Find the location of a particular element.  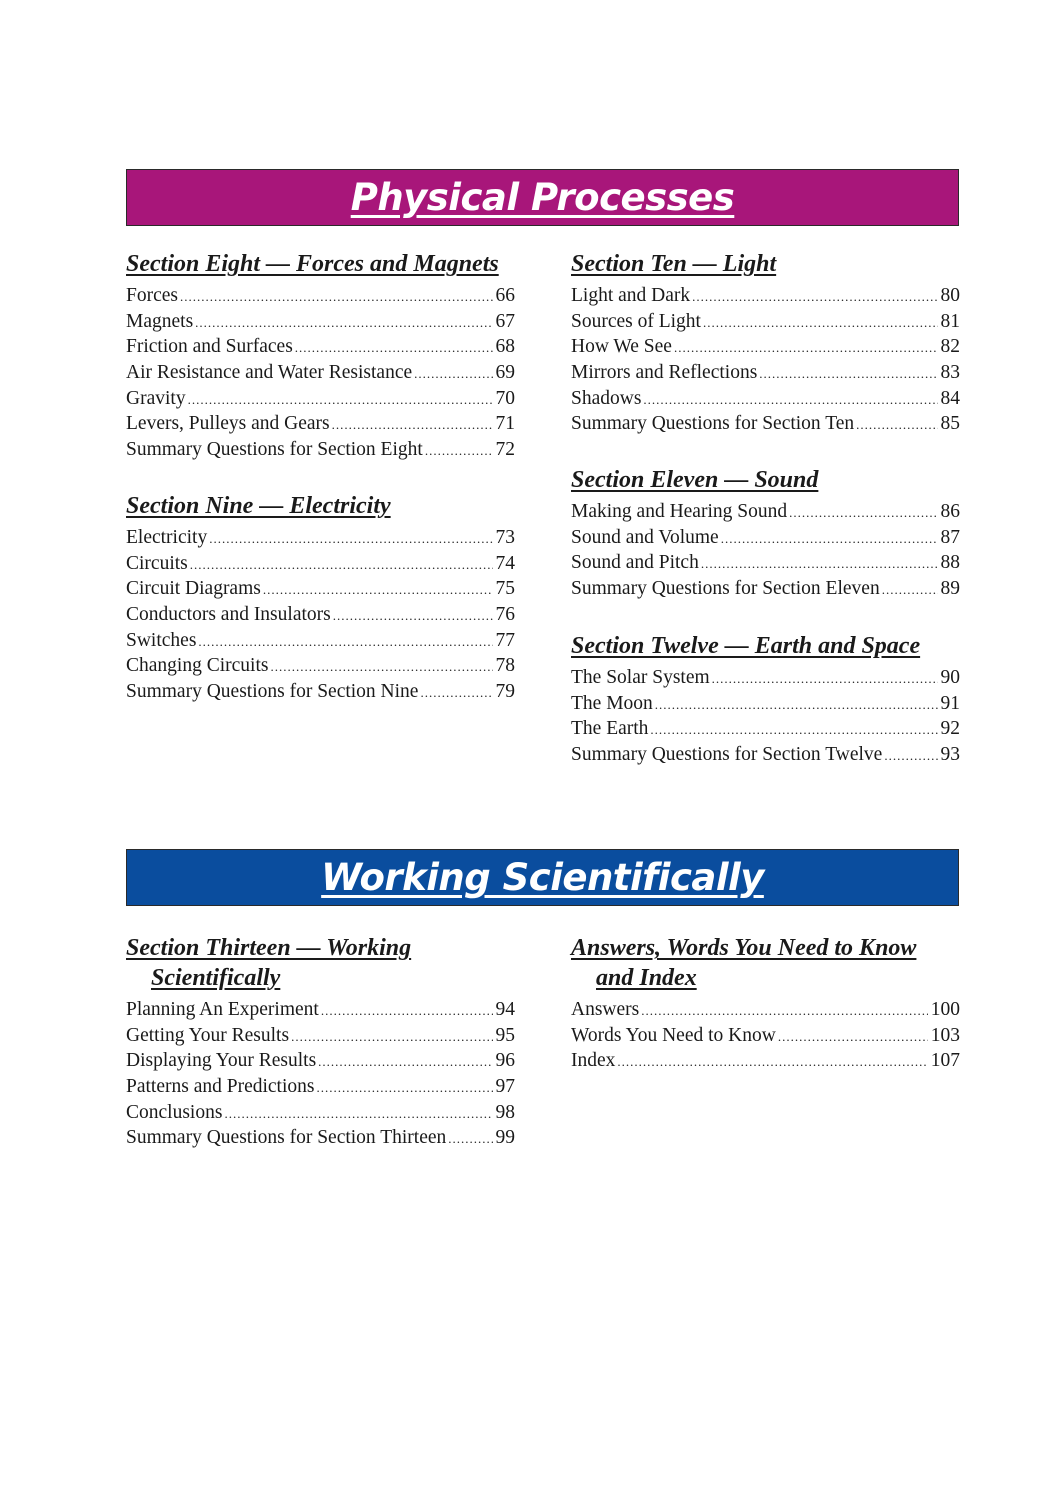

toc-entry: Summary Questions for Section Nine 79 is located at coordinates (320, 692).